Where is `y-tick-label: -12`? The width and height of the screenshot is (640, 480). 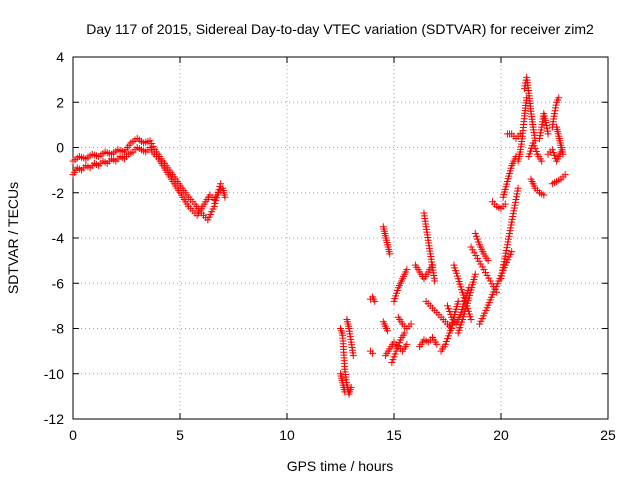
y-tick-label: -12 is located at coordinates (54, 419).